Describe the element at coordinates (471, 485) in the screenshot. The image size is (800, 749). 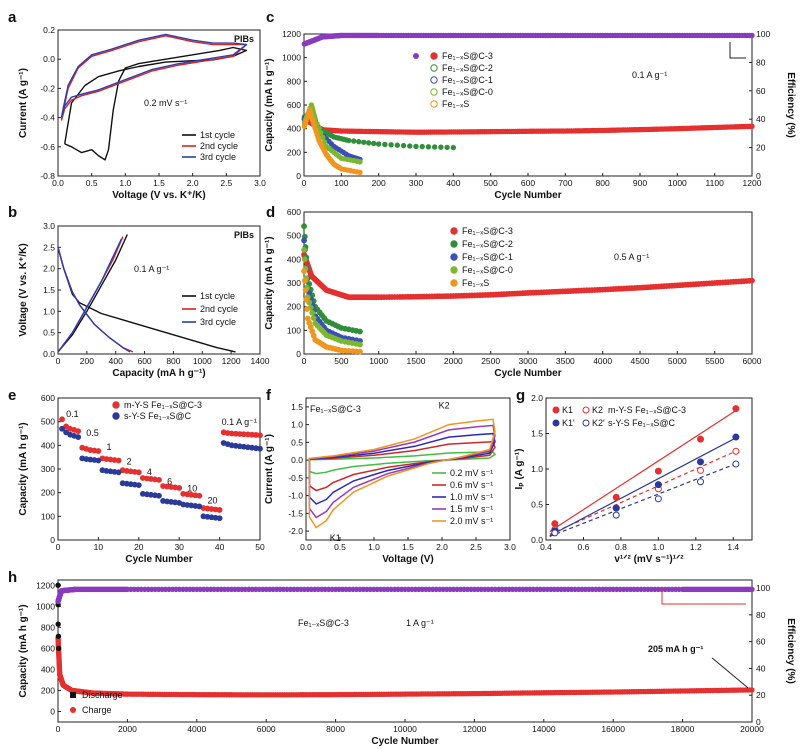
I see `legend-label: 0.6 mV s⁻¹` at that location.